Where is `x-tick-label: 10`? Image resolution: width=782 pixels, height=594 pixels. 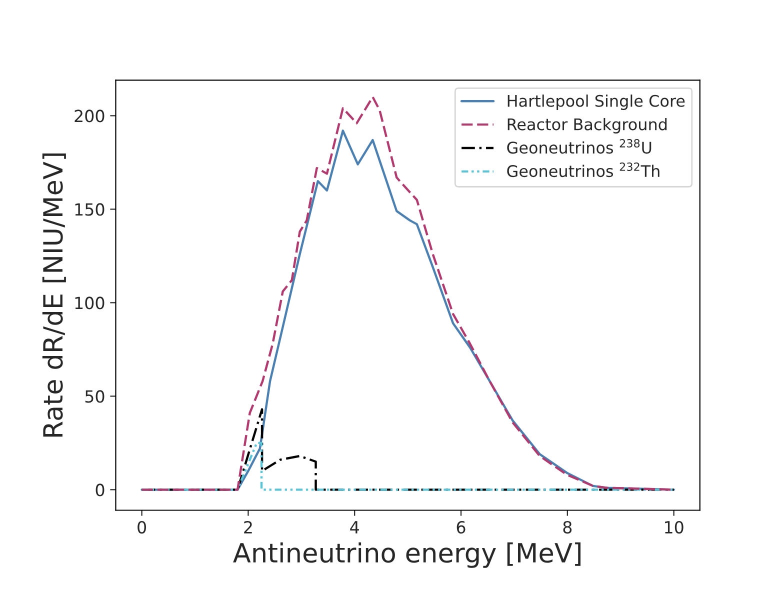
x-tick-label: 10 is located at coordinates (674, 527).